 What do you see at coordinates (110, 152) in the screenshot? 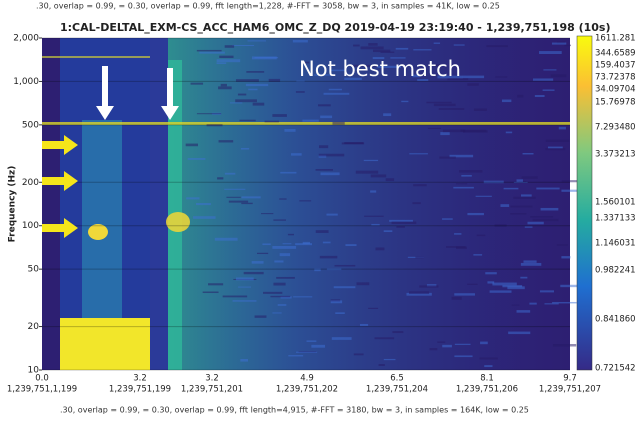
I see `arrows` at bounding box center [110, 152].